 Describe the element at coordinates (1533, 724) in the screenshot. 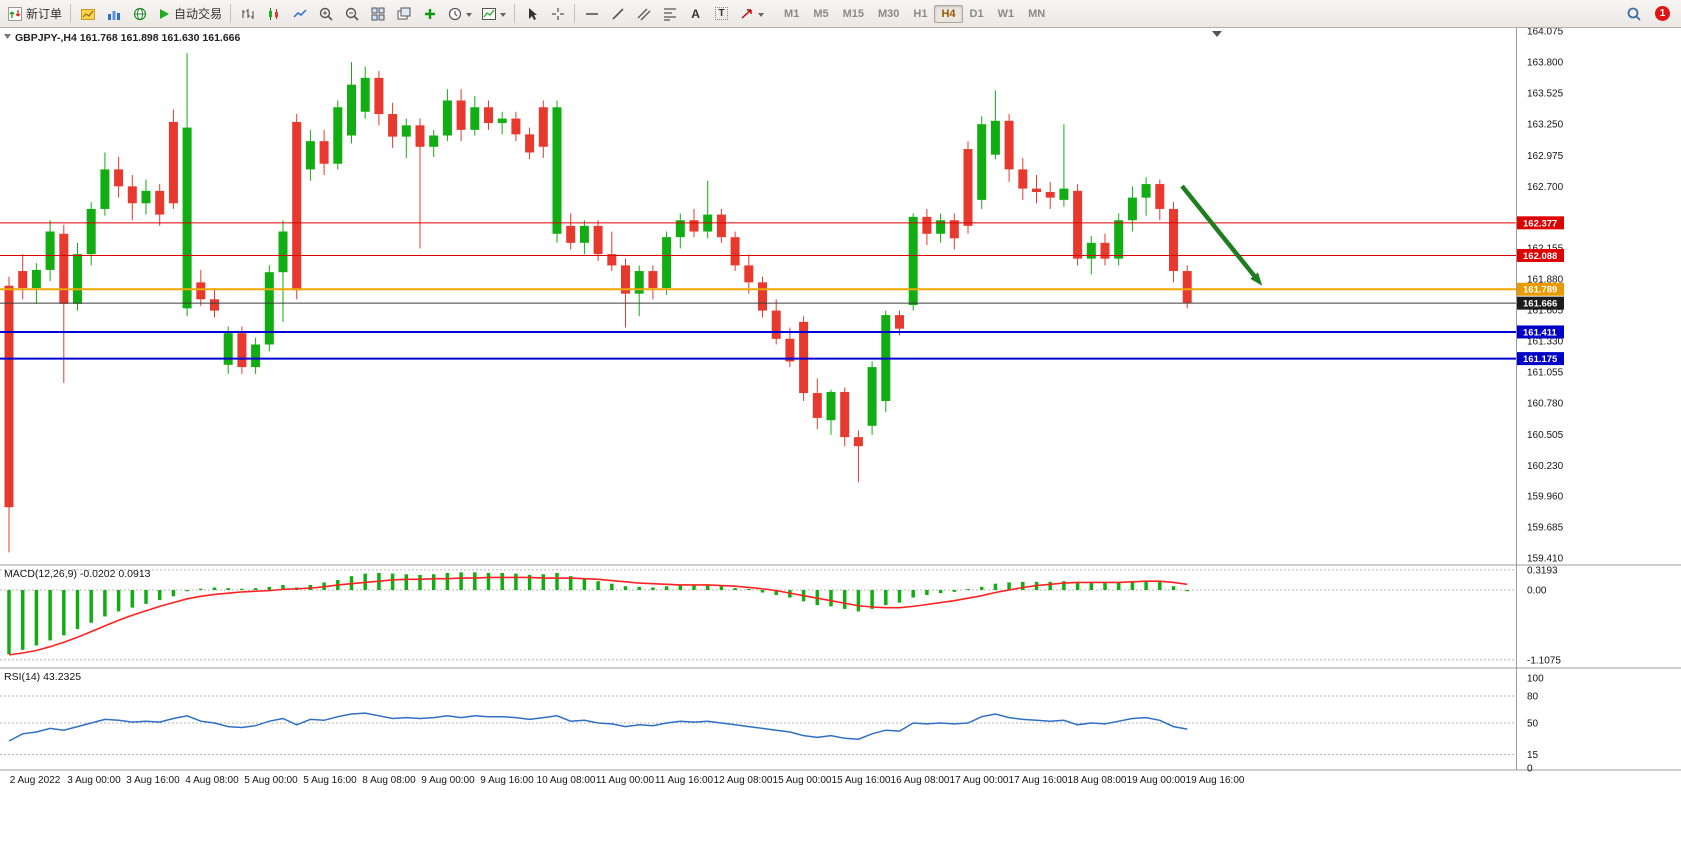

I see `svg-text: 50` at that location.